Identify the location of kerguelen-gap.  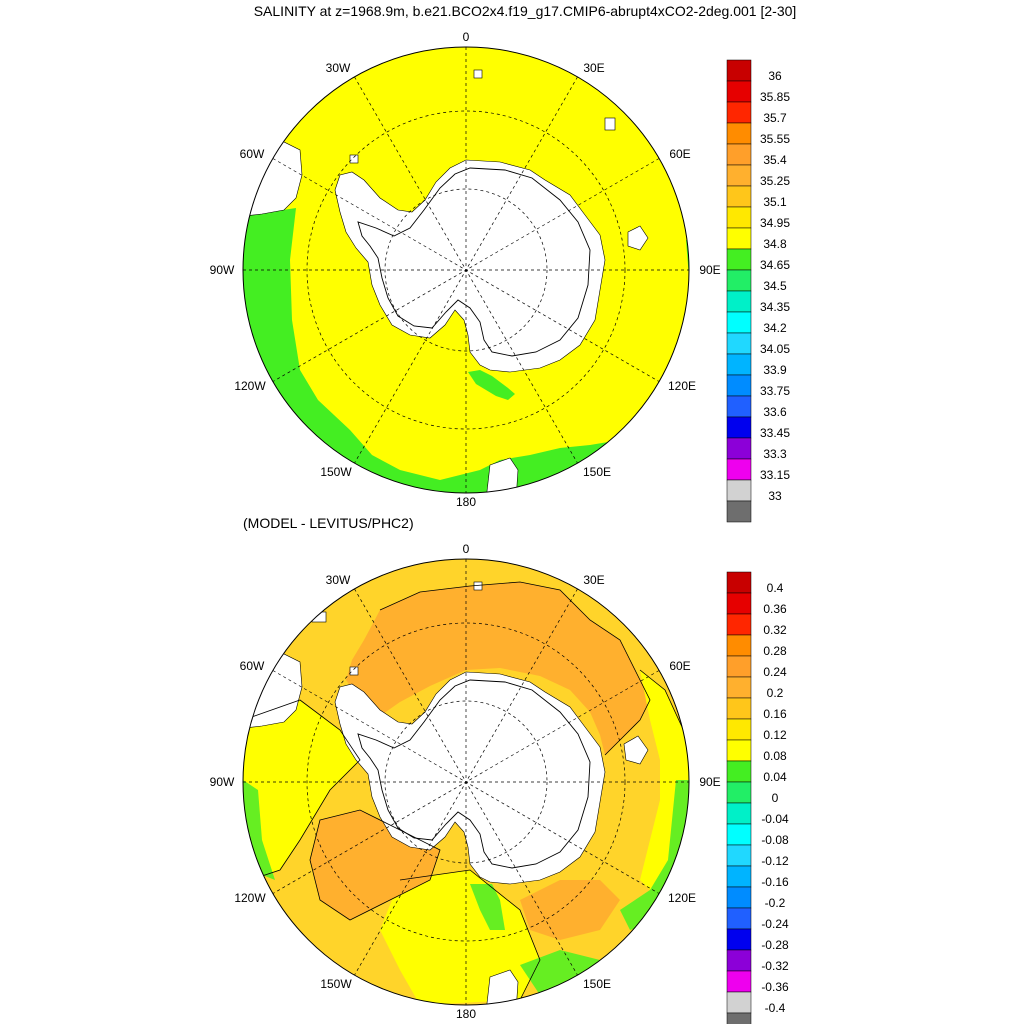
(638, 238).